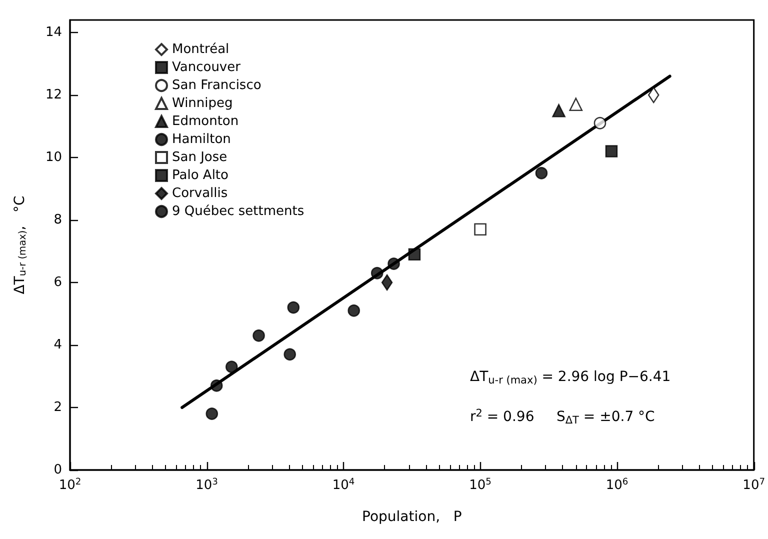  Describe the element at coordinates (200, 175) in the screenshot. I see `legend-label: Palo Alto` at that location.